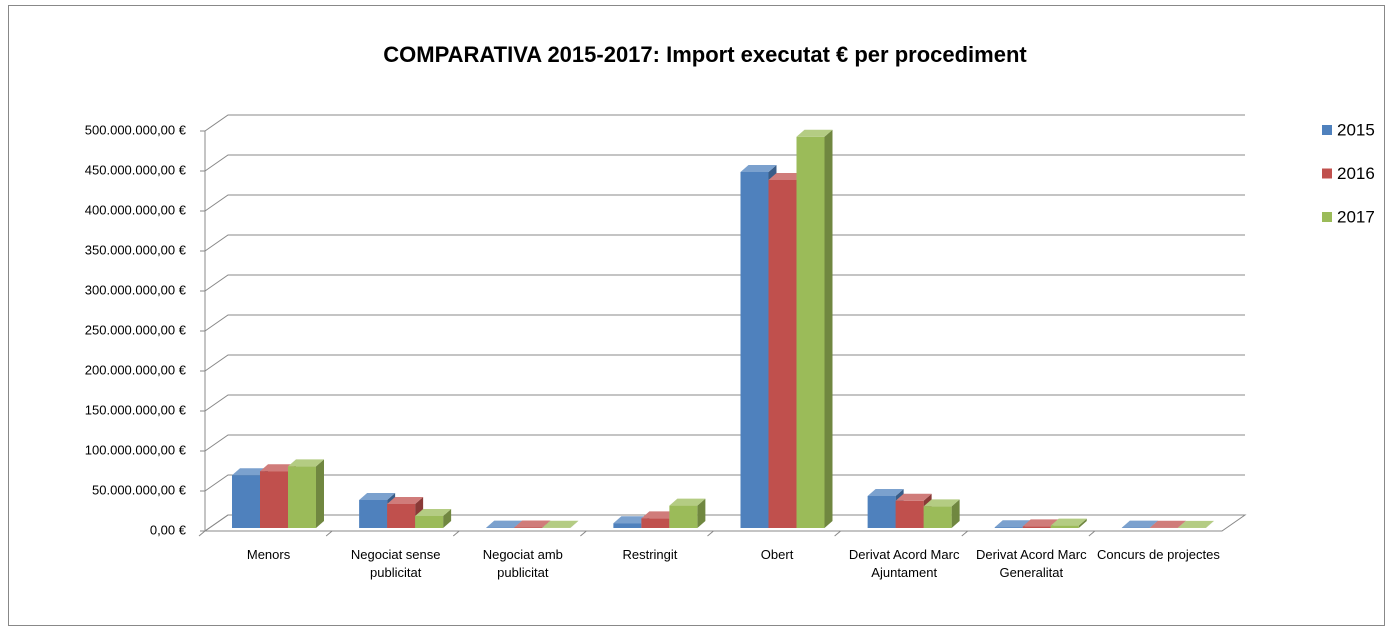 Image resolution: width=1391 pixels, height=628 pixels. Describe the element at coordinates (1356, 173) in the screenshot. I see `legend-label: 2016` at that location.